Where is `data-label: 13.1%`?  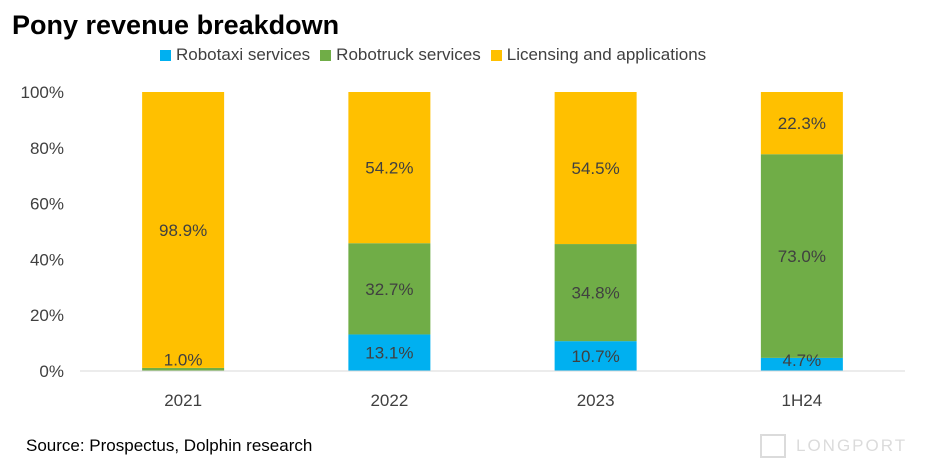 data-label: 13.1% is located at coordinates (389, 353).